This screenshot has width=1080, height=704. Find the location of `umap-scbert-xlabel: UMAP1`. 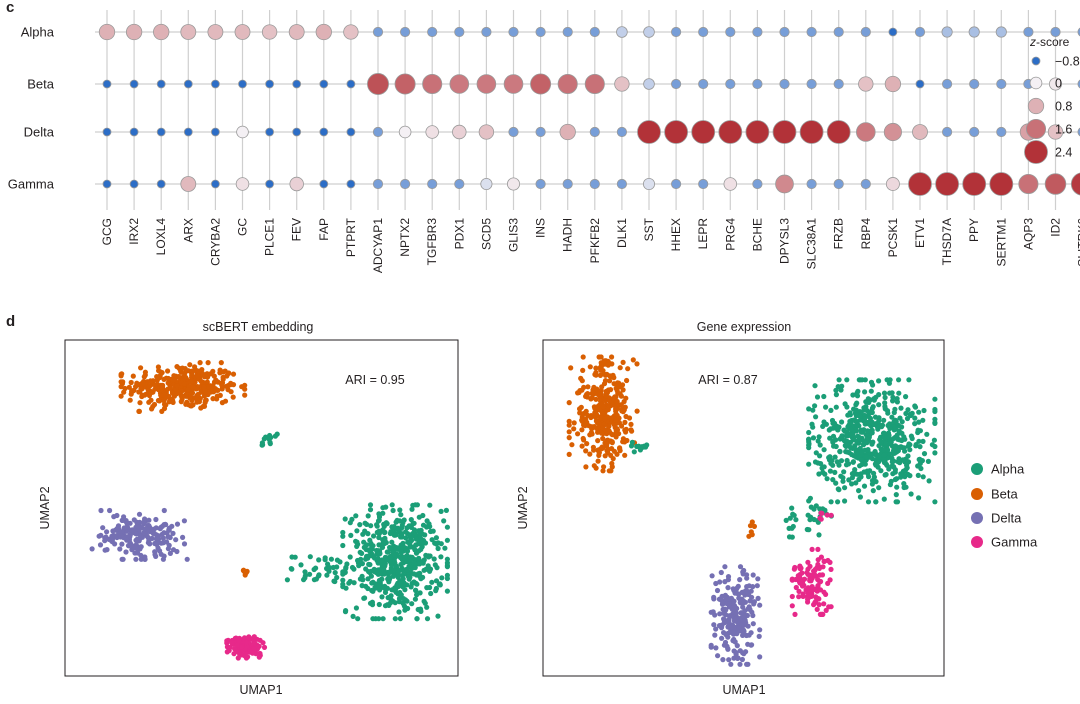

umap-scbert-xlabel: UMAP1 is located at coordinates (260, 690).